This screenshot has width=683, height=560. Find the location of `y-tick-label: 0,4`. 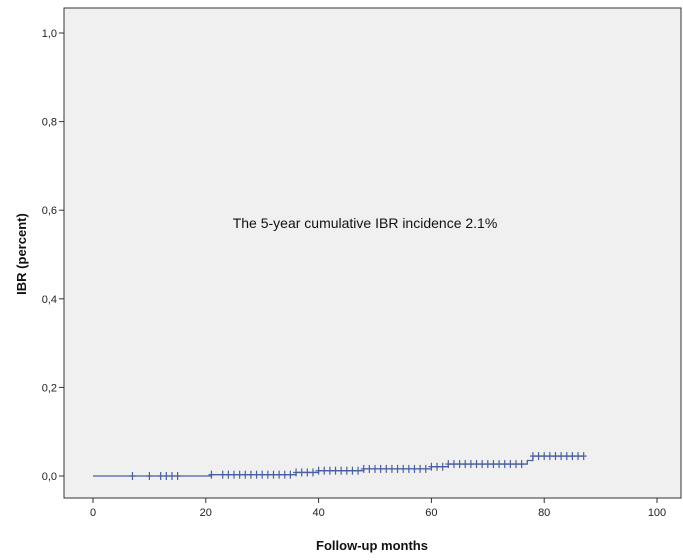

y-tick-label: 0,4 is located at coordinates (49, 300).